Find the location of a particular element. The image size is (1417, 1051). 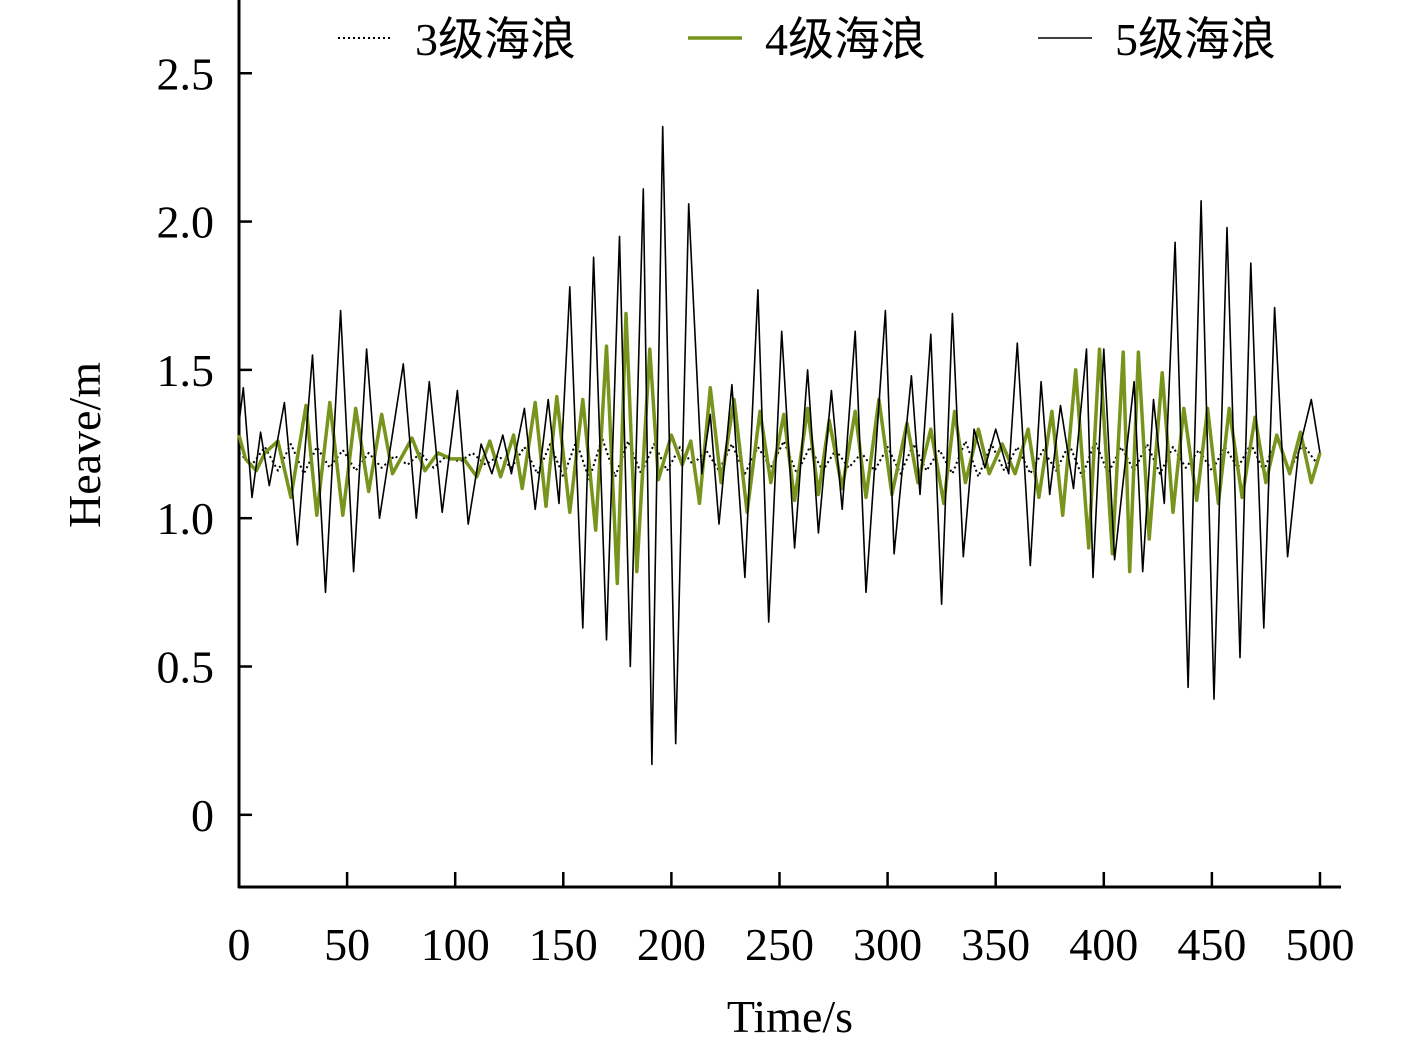

legend-label: 3级海浪 is located at coordinates (495, 39).